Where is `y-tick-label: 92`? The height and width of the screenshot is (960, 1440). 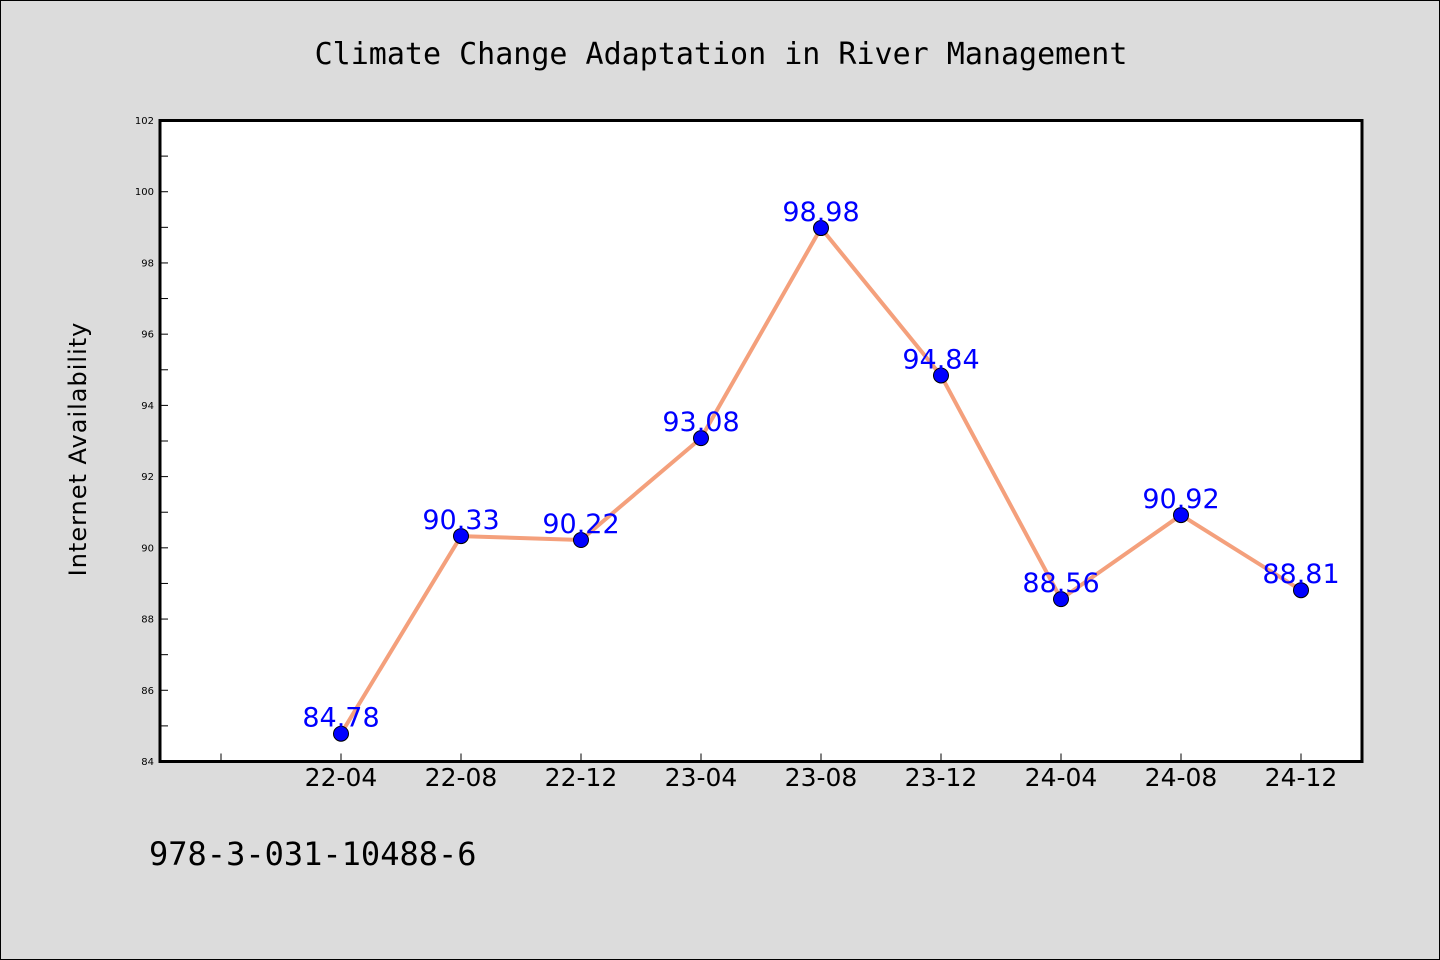
y-tick-label: 92 is located at coordinates (147, 477).